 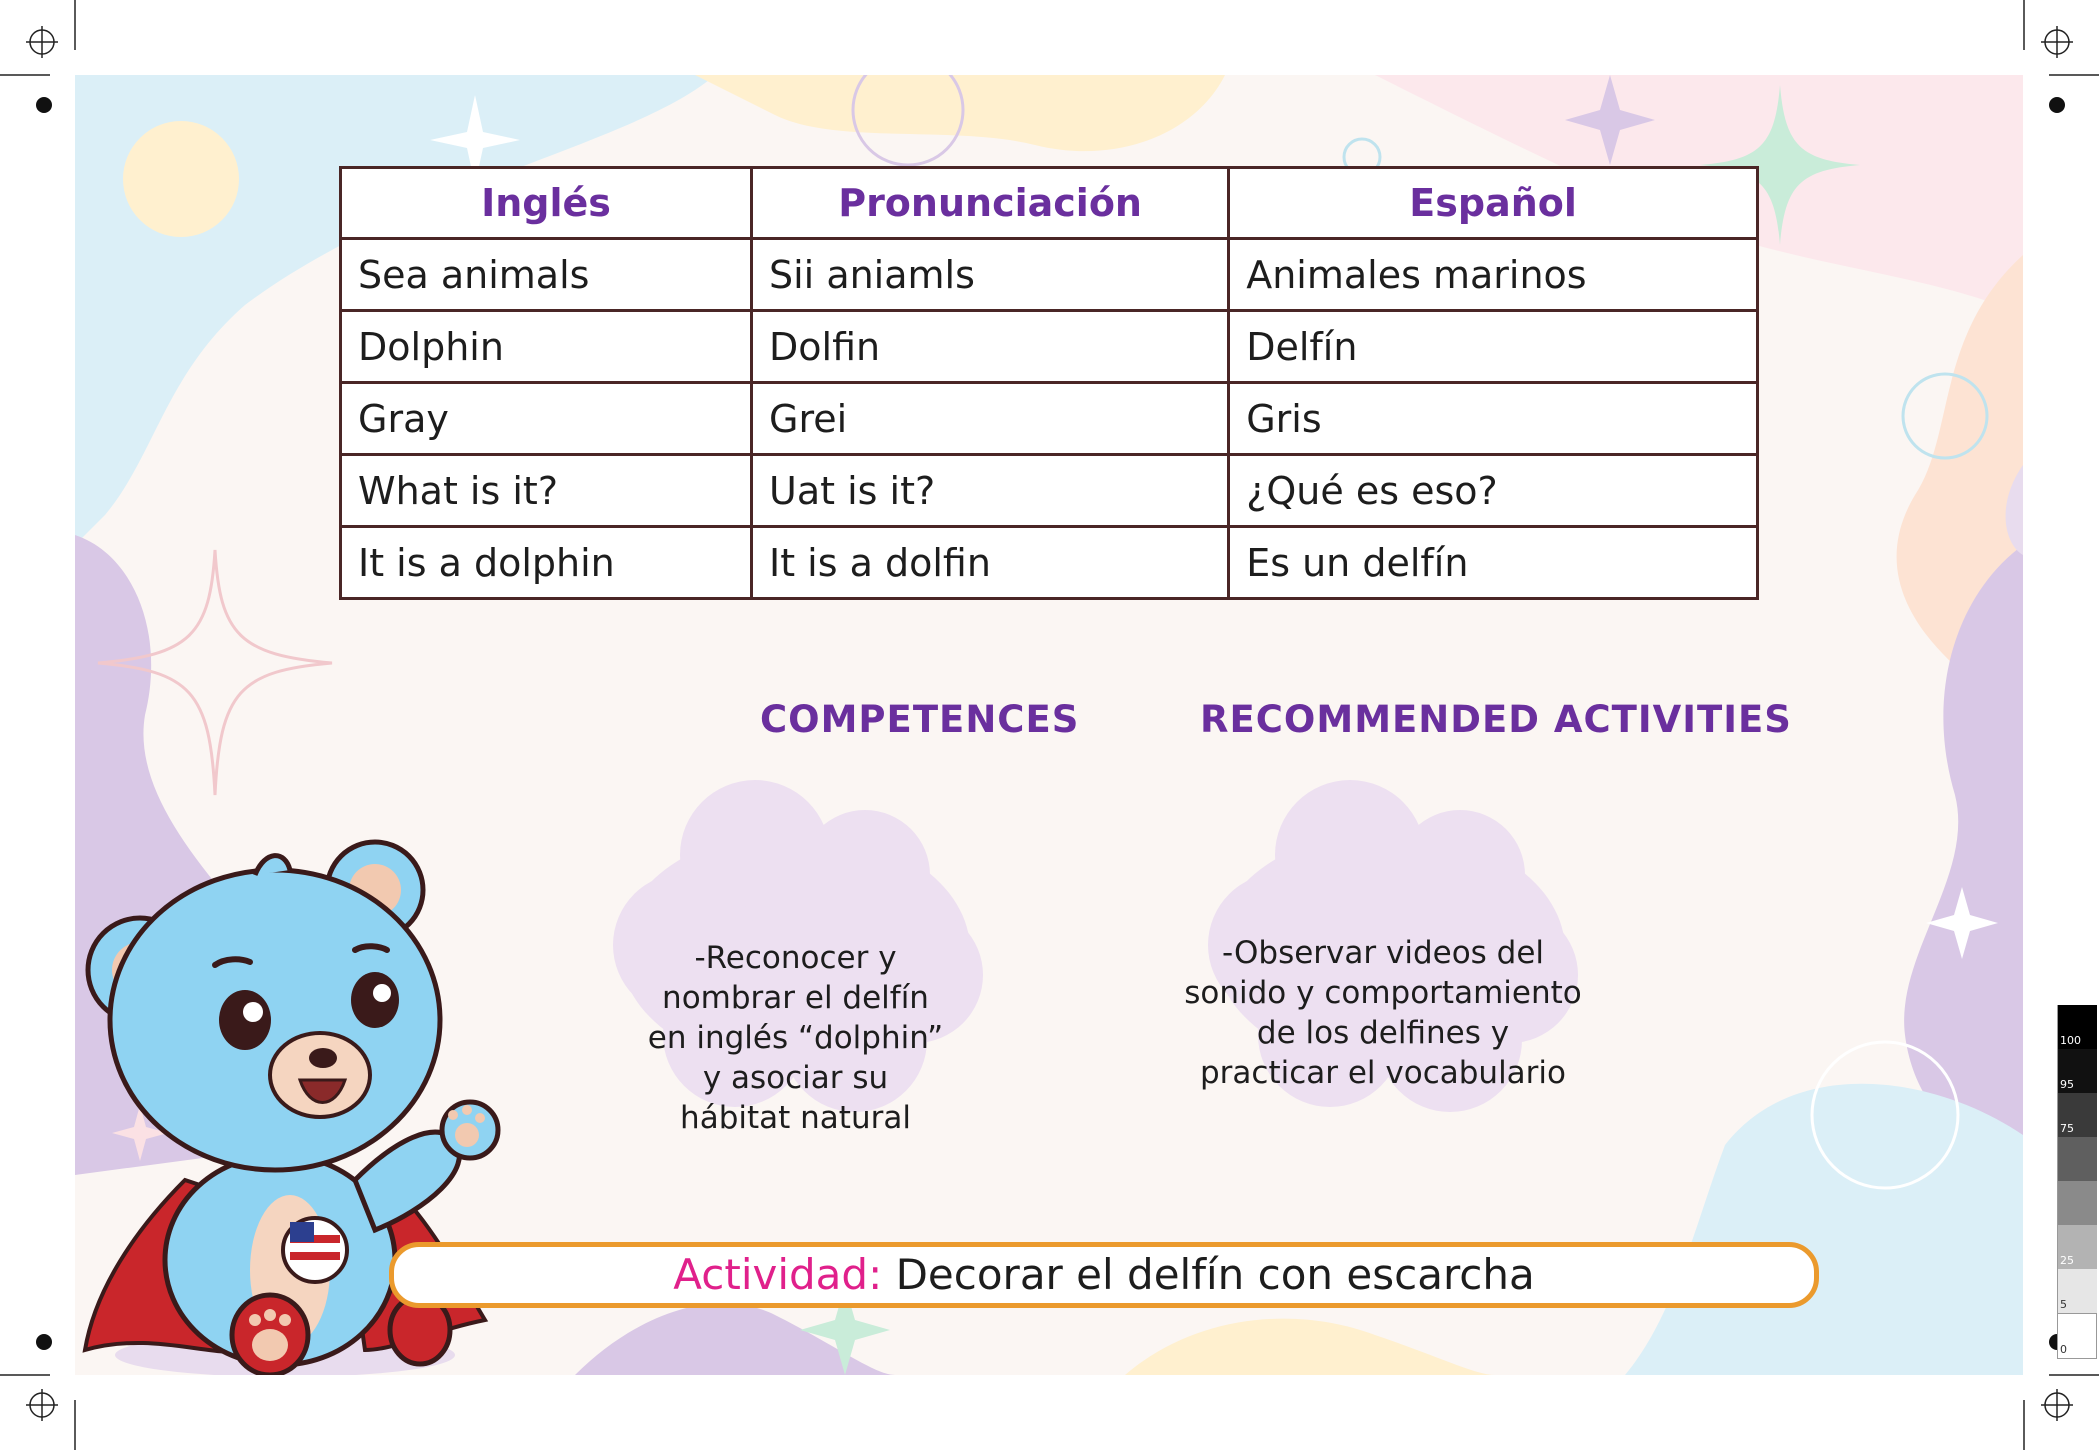 I want to click on activities-cloud, so click(x=1393, y=946).